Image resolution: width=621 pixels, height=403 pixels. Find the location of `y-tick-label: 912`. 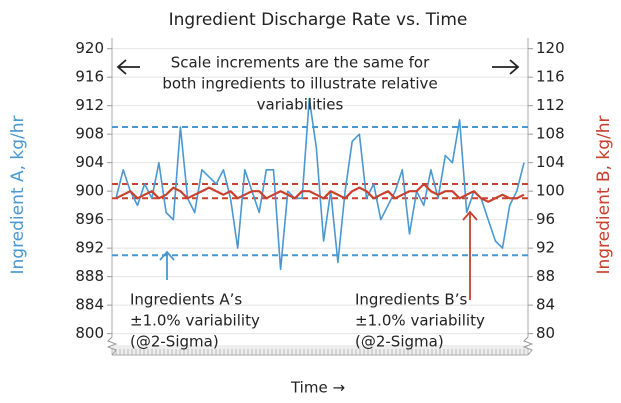

y-tick-label: 912 is located at coordinates (89, 105).